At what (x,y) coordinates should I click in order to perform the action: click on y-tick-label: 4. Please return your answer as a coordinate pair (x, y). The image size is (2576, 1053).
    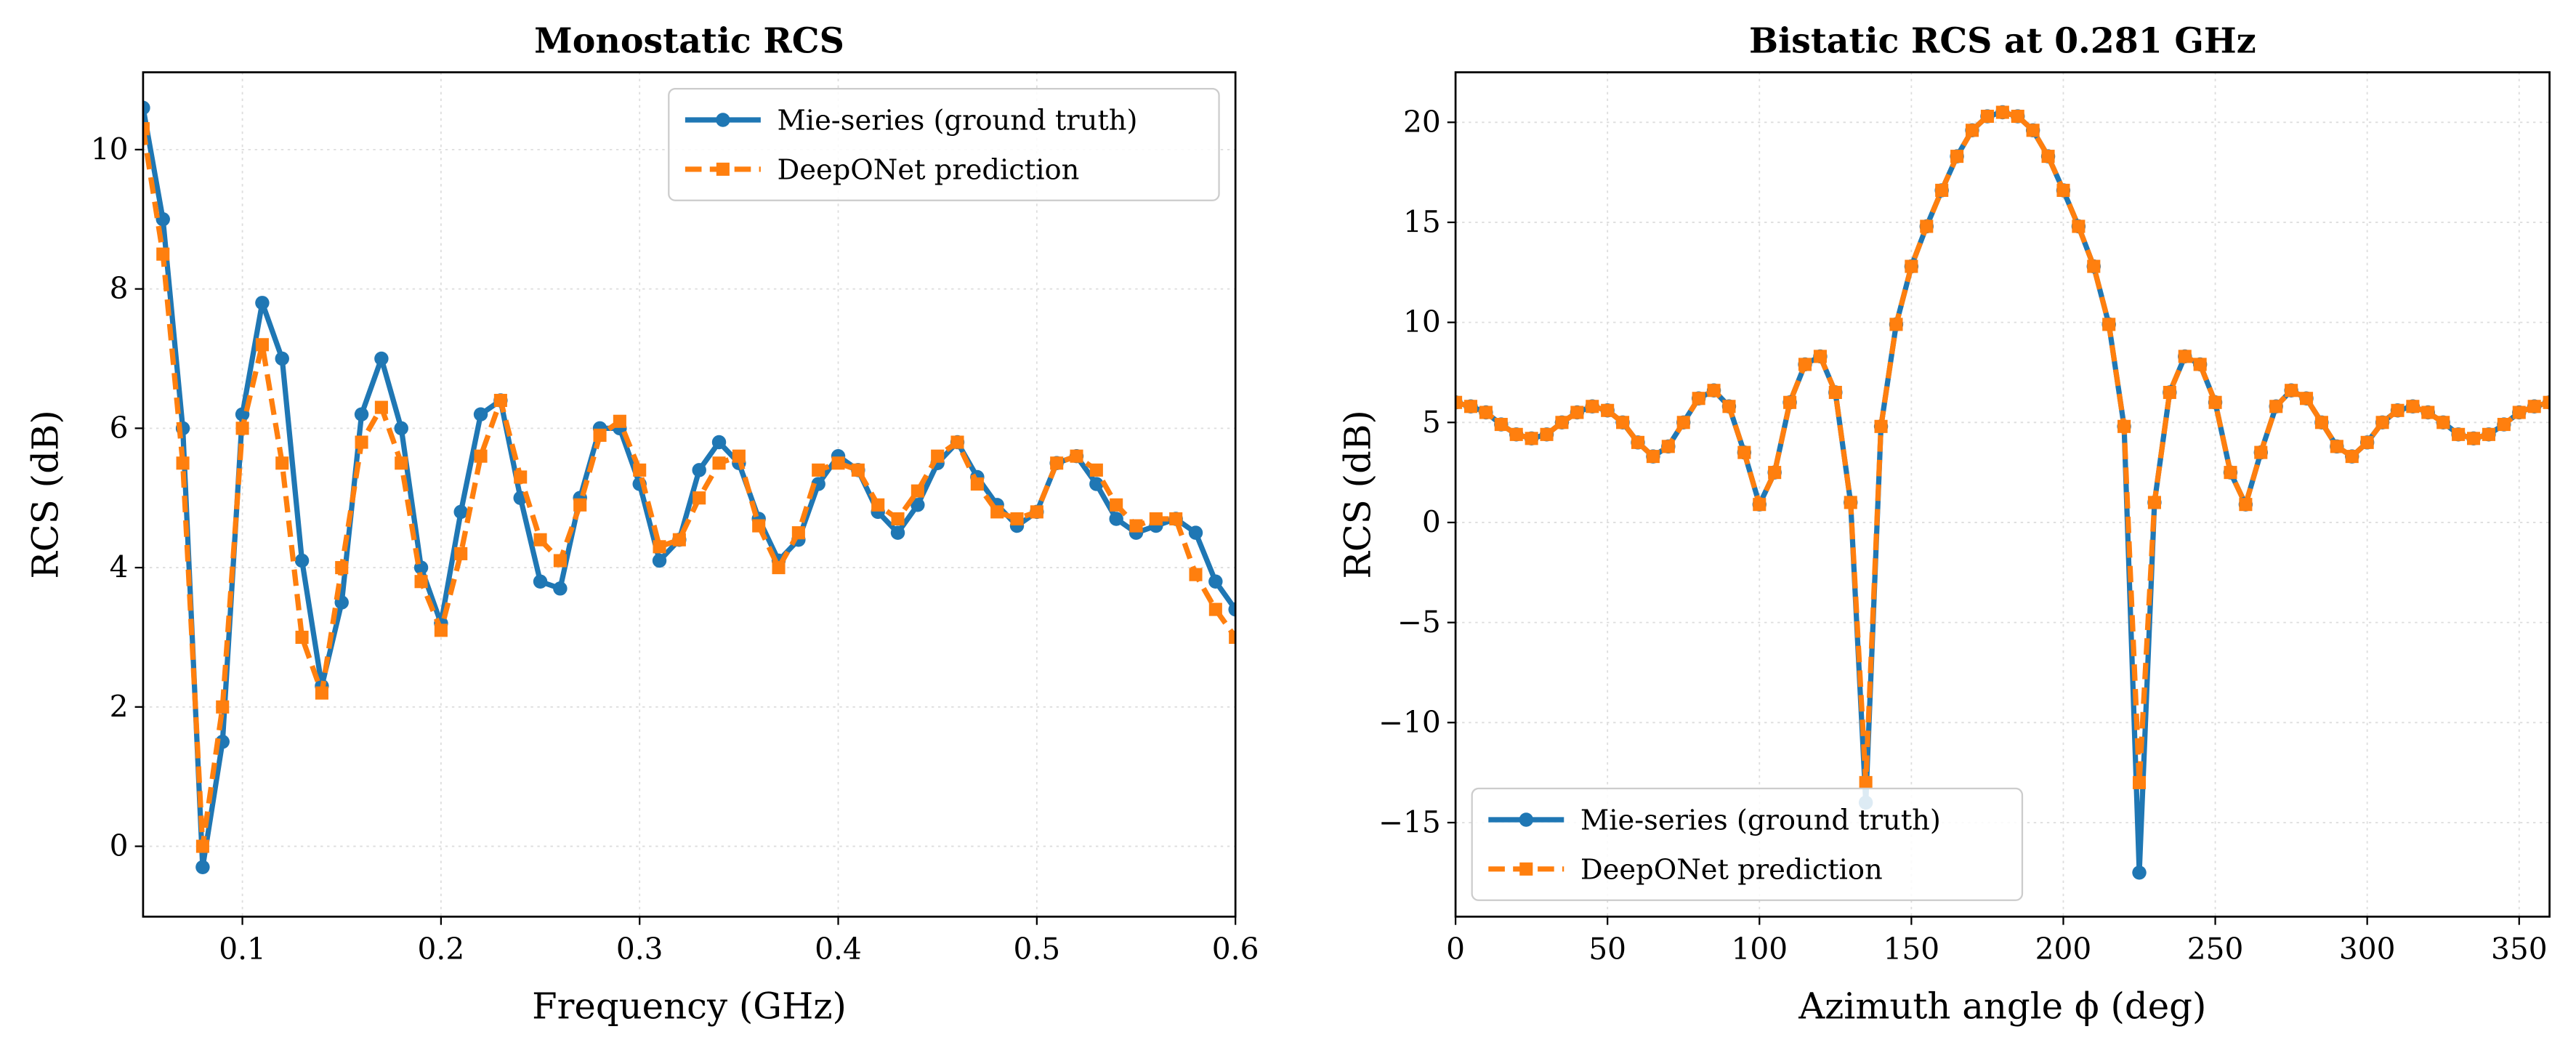
    Looking at the image, I should click on (119, 568).